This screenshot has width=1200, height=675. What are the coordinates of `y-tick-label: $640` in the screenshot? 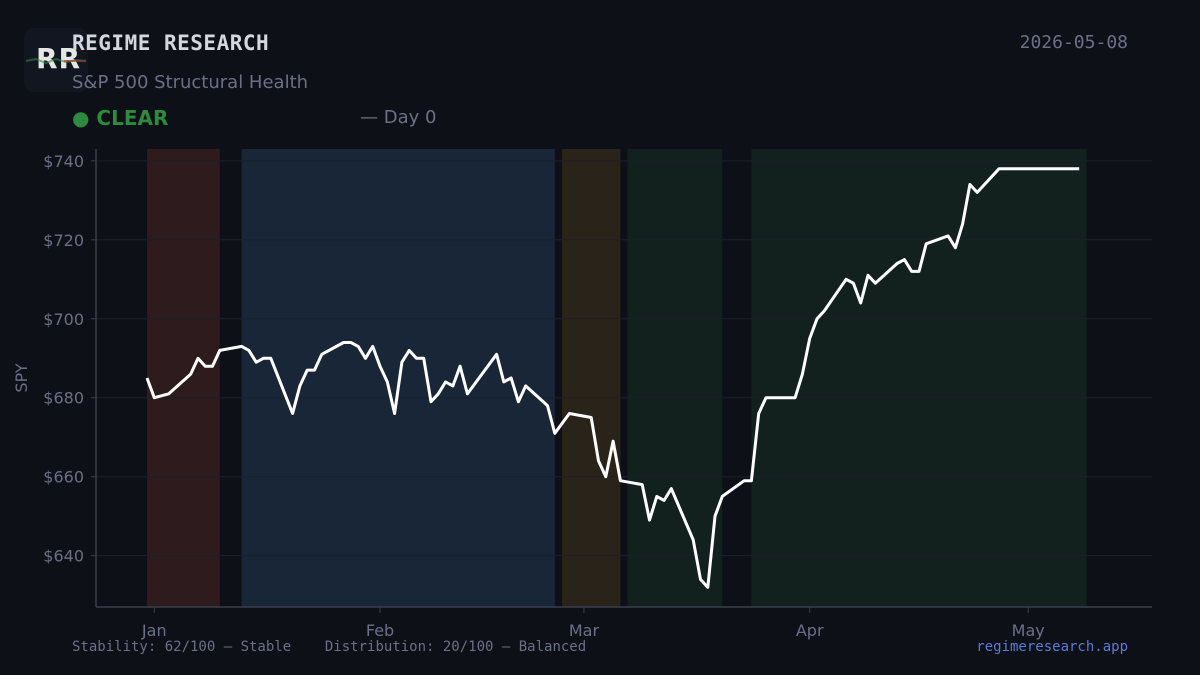 It's located at (63, 556).